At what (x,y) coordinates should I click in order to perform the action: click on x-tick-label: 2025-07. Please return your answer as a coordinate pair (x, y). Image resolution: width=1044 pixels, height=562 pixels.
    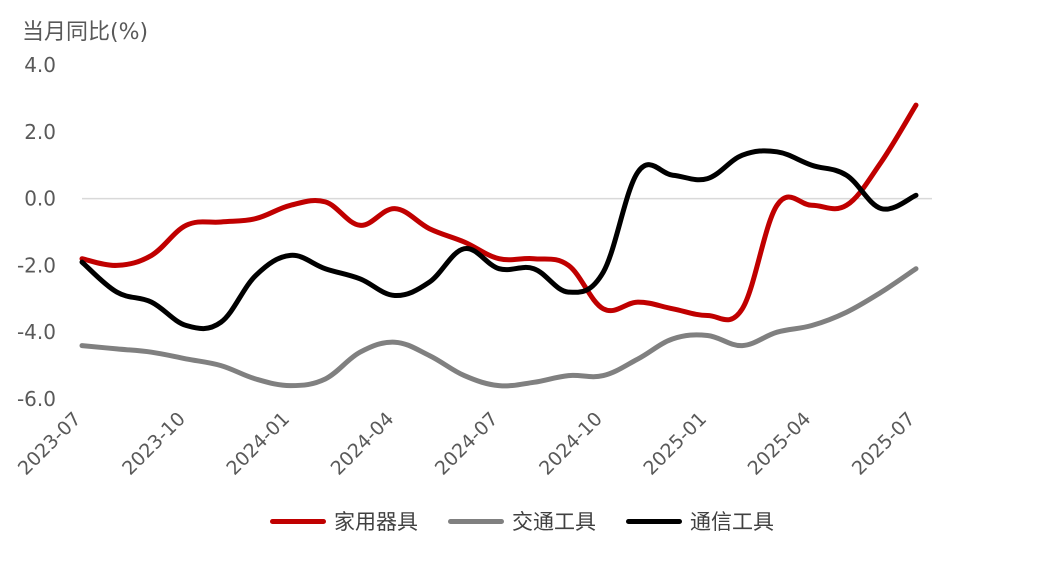
    Looking at the image, I should click on (884, 444).